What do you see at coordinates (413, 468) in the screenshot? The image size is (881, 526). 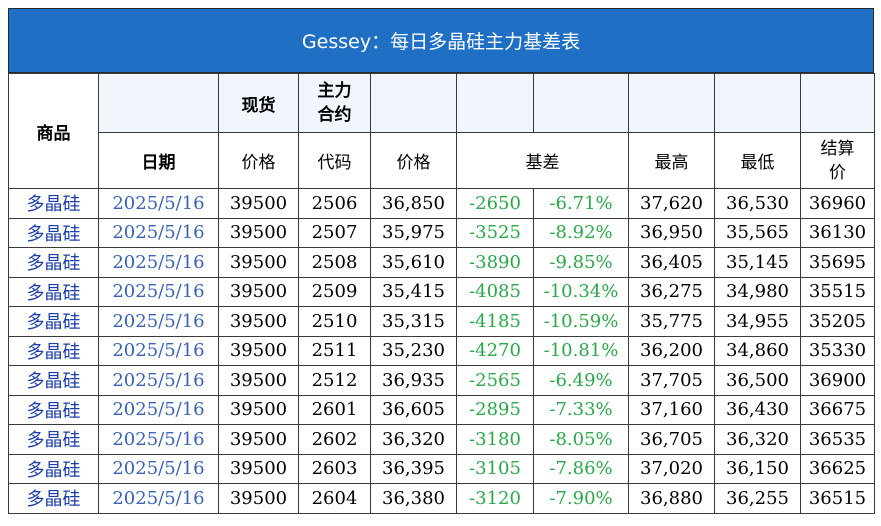 I see `cell-price: 36,395` at bounding box center [413, 468].